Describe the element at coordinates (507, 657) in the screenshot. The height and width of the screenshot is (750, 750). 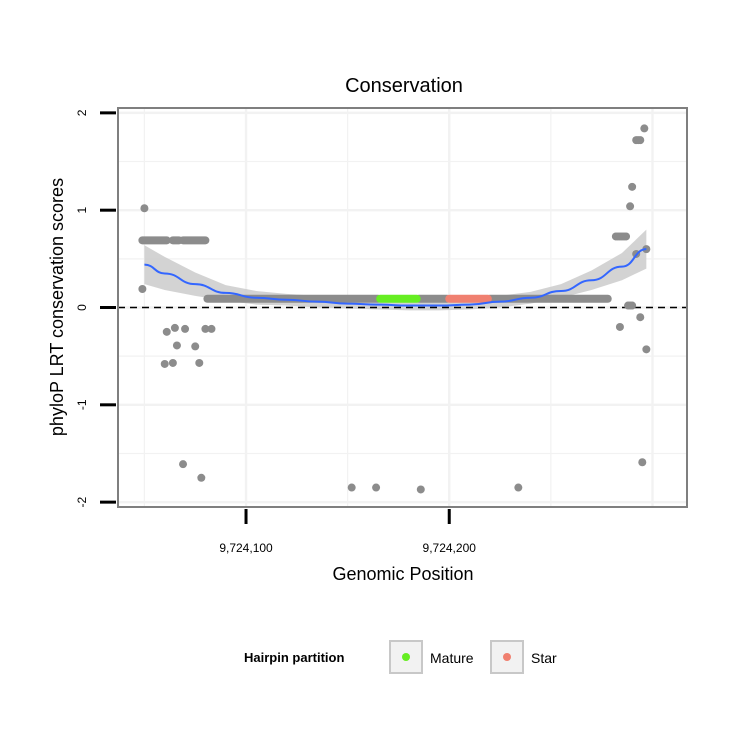
I see `legend-swatch-star` at that location.